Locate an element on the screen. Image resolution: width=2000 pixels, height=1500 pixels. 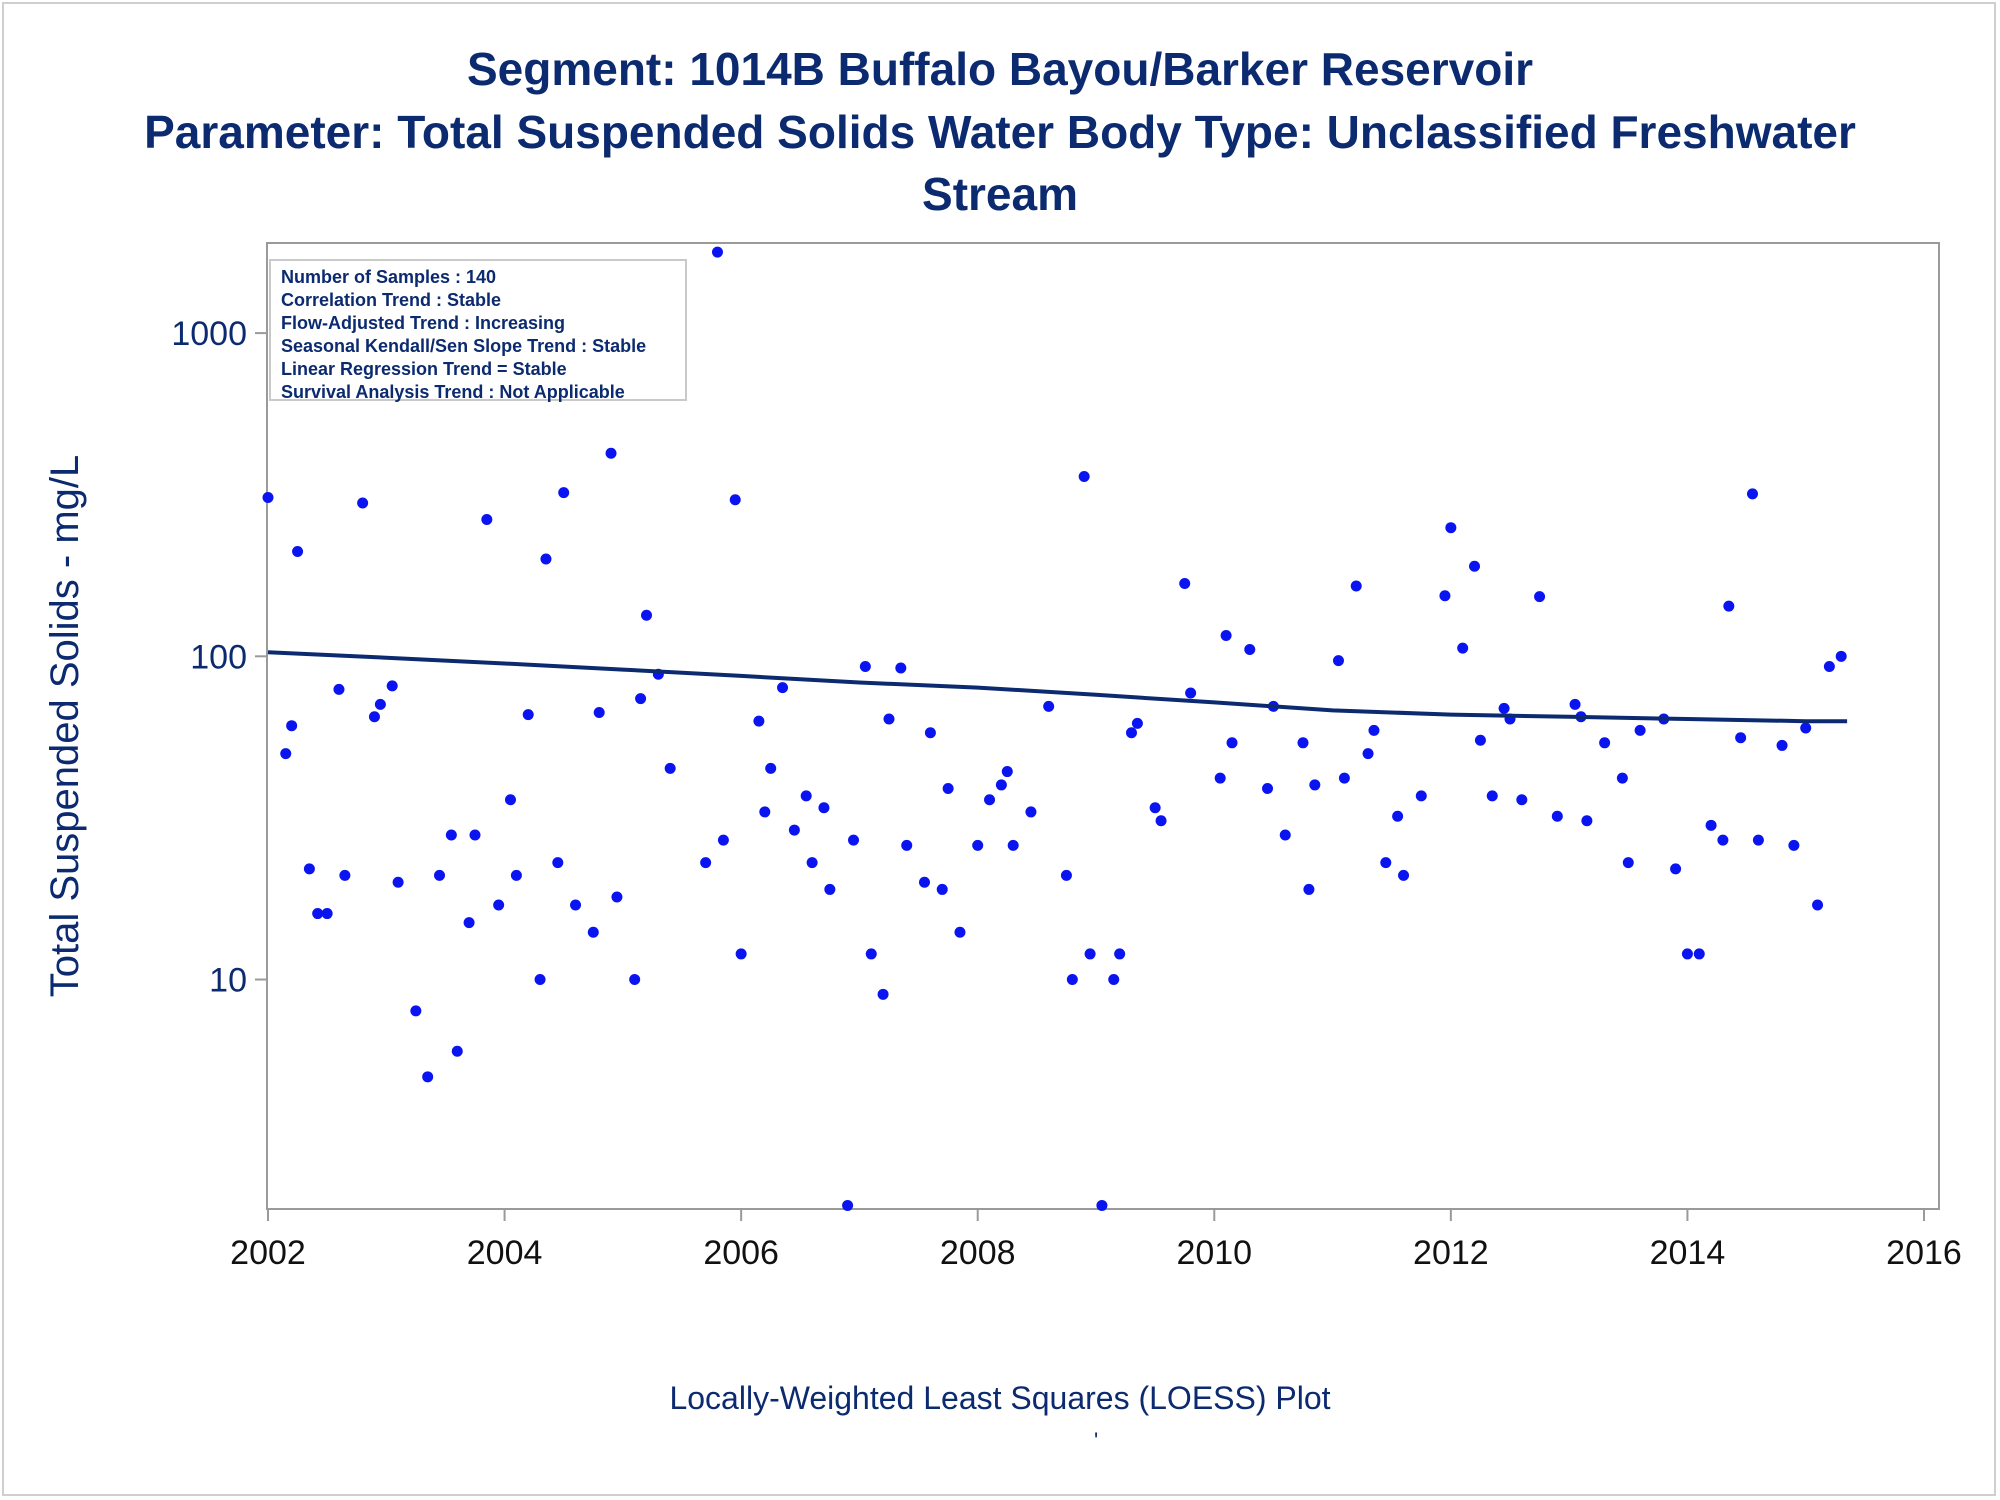
y-axis-label: Total Suspended Solids - mg/L is located at coordinates (65, 726).